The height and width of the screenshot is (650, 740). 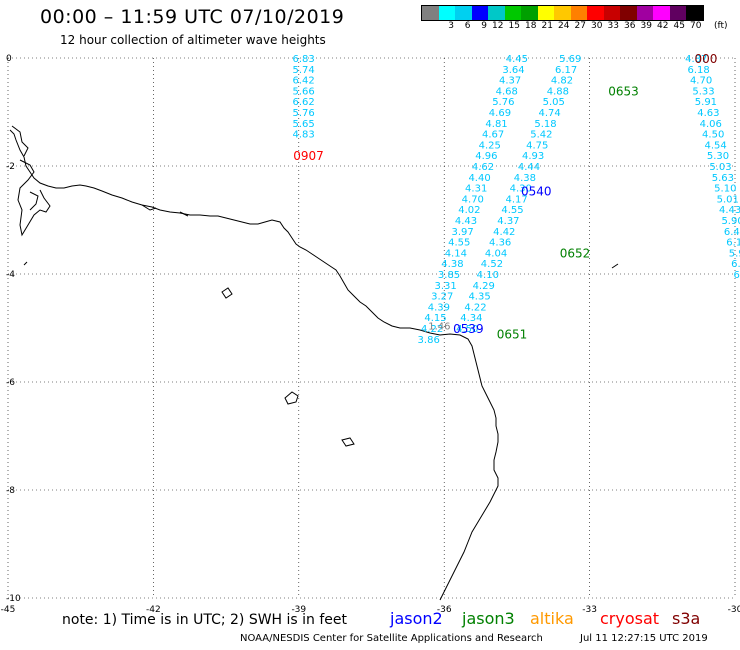 I want to click on wave-height-label: 5.91, so click(x=706, y=102).